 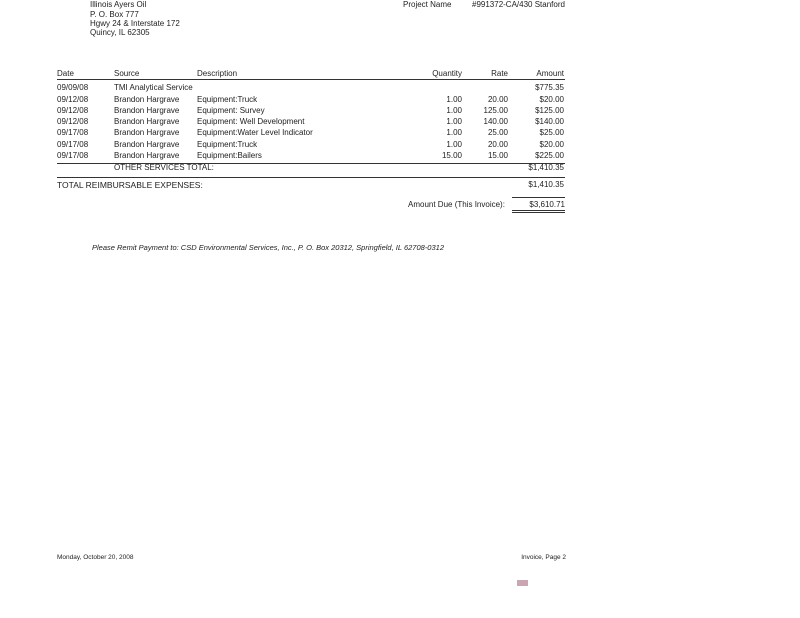 What do you see at coordinates (497, 132) in the screenshot?
I see `cell-rate: 25.00` at bounding box center [497, 132].